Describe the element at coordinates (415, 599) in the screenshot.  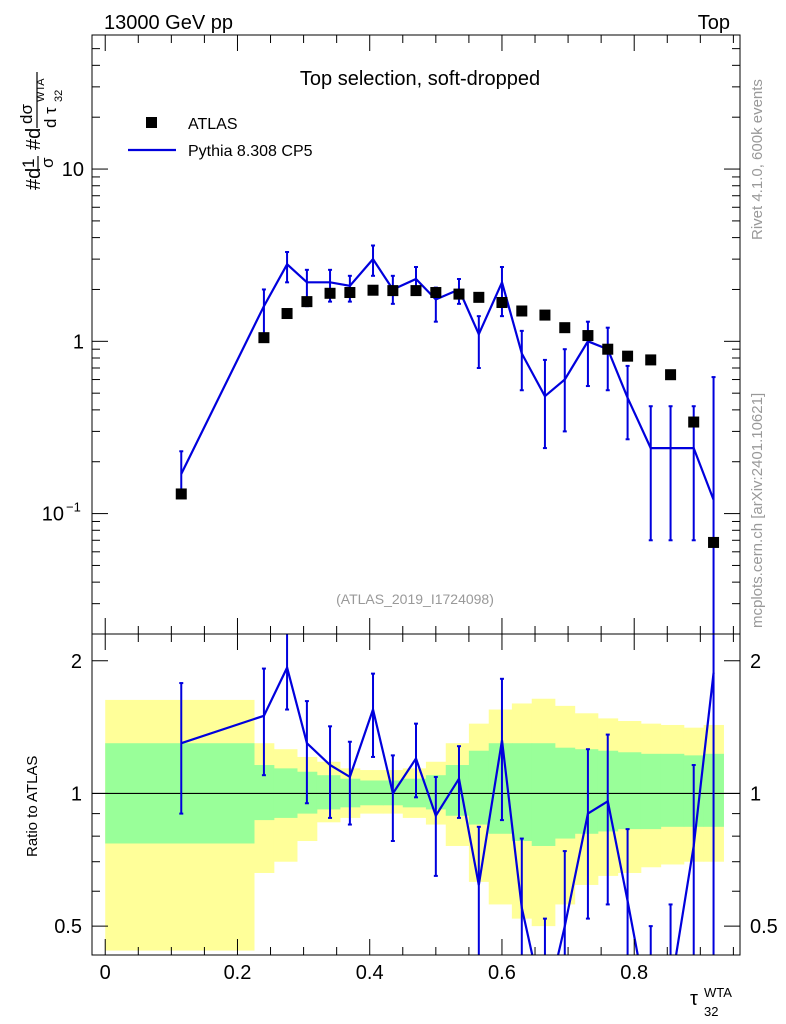
I see `analysis-watermark: (ATLAS_2019_I1724098)` at that location.